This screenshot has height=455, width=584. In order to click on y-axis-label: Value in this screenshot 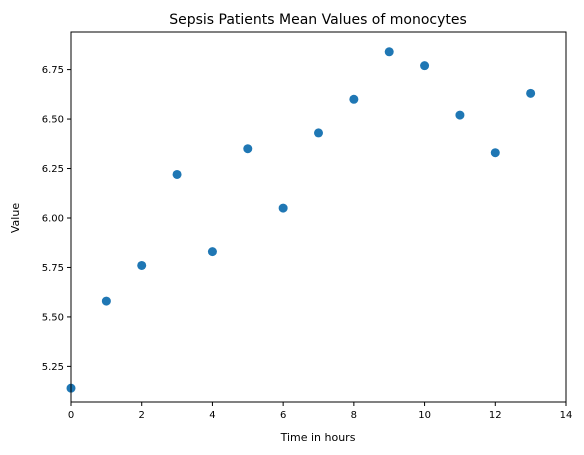, I will do `click(15, 218)`.